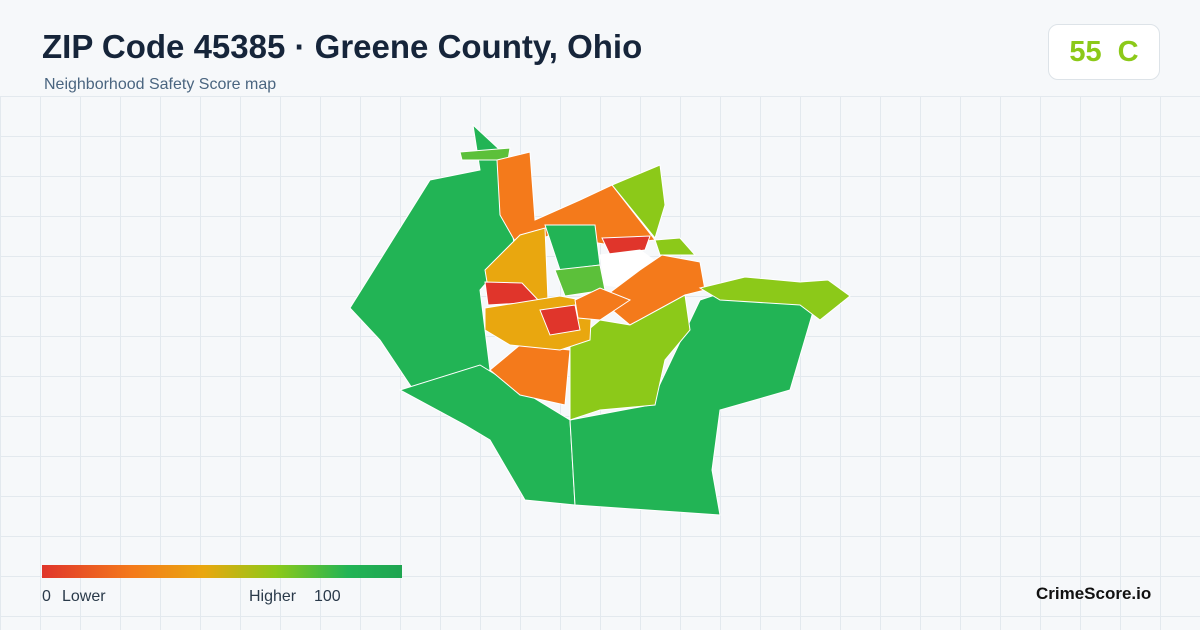 The image size is (1200, 630). Describe the element at coordinates (1128, 51) in the screenshot. I see `score-grade: C` at that location.